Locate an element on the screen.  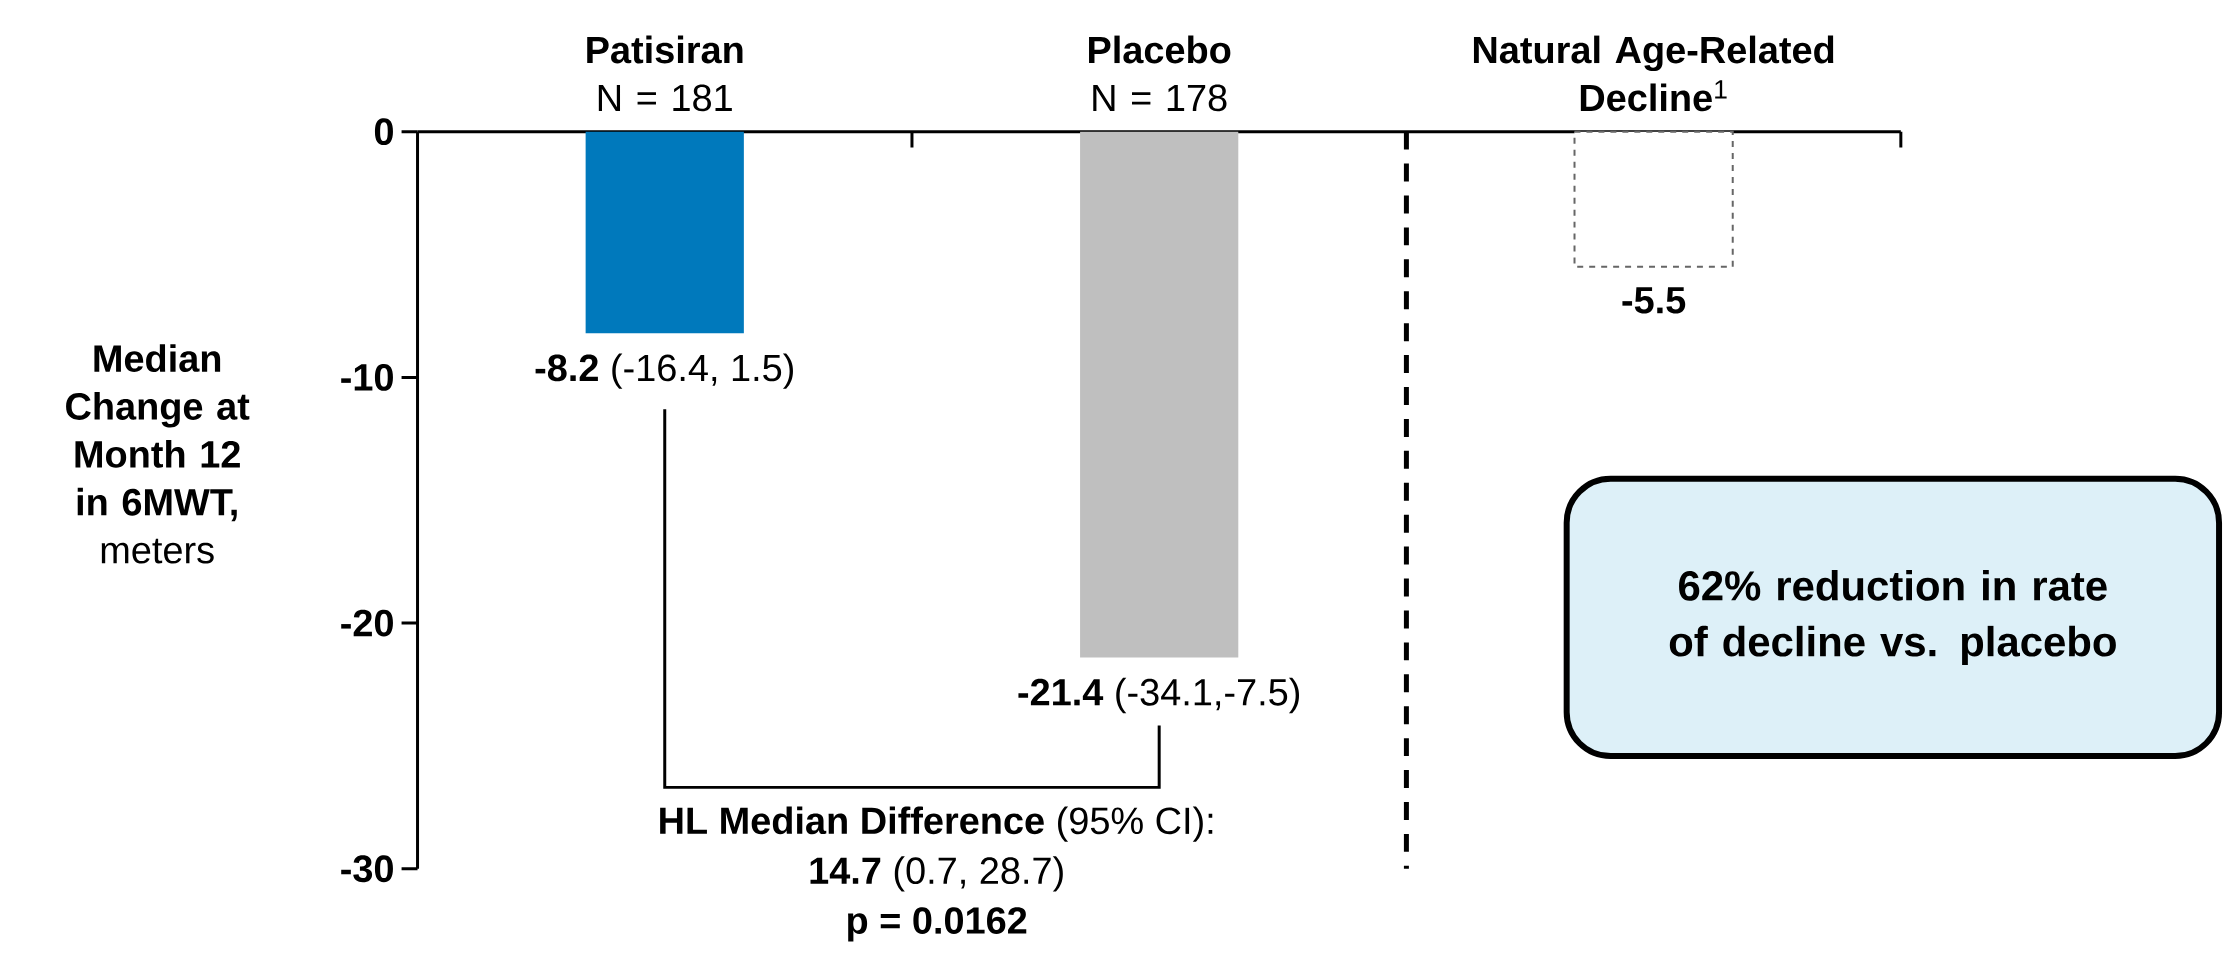
y-axis-title: Median Change at Month 12 in 6MWT, meters is located at coordinates (158, 454).